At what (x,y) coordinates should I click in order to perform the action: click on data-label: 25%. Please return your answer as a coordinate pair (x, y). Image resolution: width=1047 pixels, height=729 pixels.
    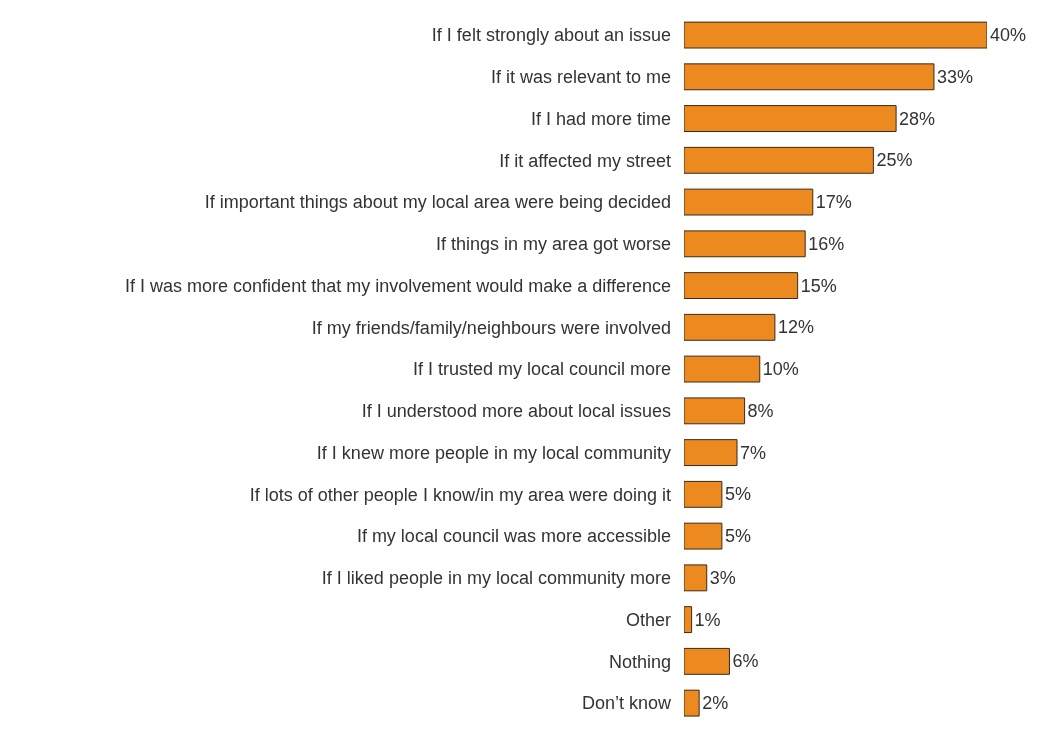
    Looking at the image, I should click on (894, 160).